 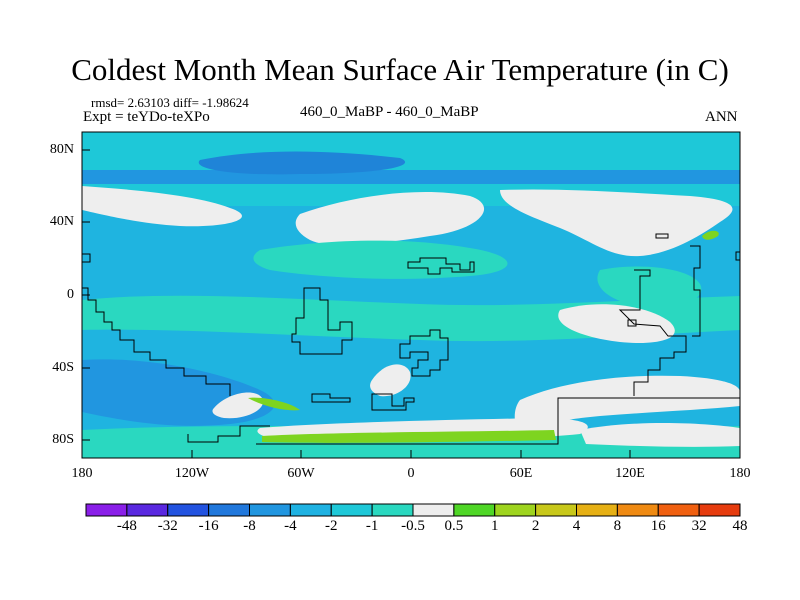 What do you see at coordinates (737, 256) in the screenshot?
I see `coastline-far-east` at bounding box center [737, 256].